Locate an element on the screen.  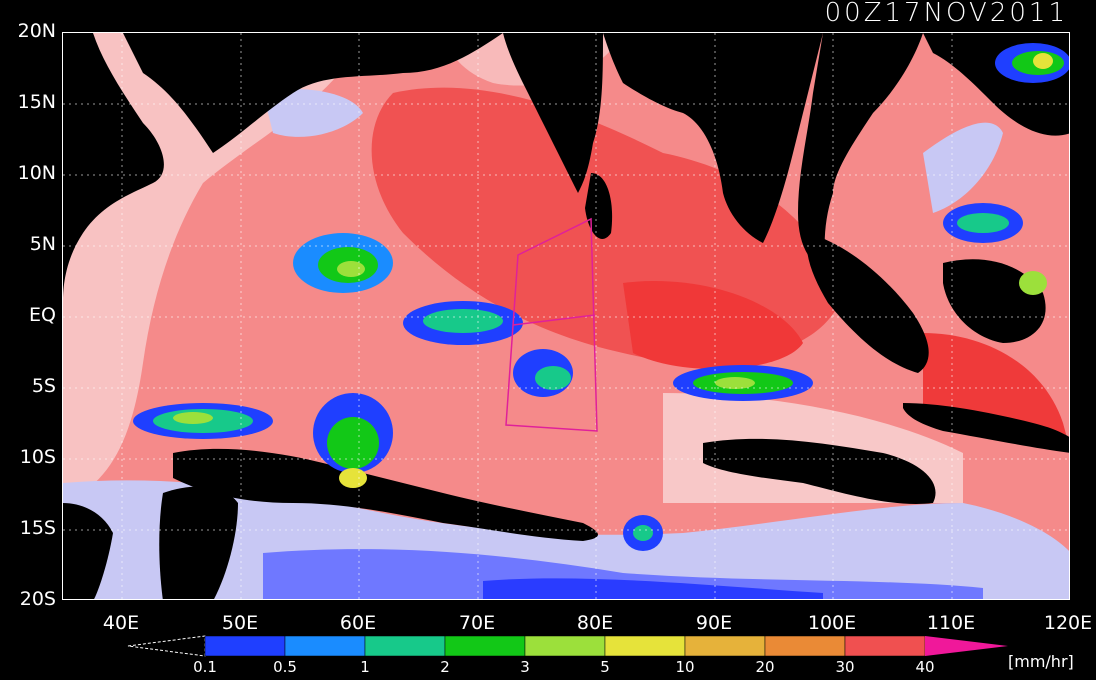
rain-cluster-sumatra is located at coordinates (995, 249).